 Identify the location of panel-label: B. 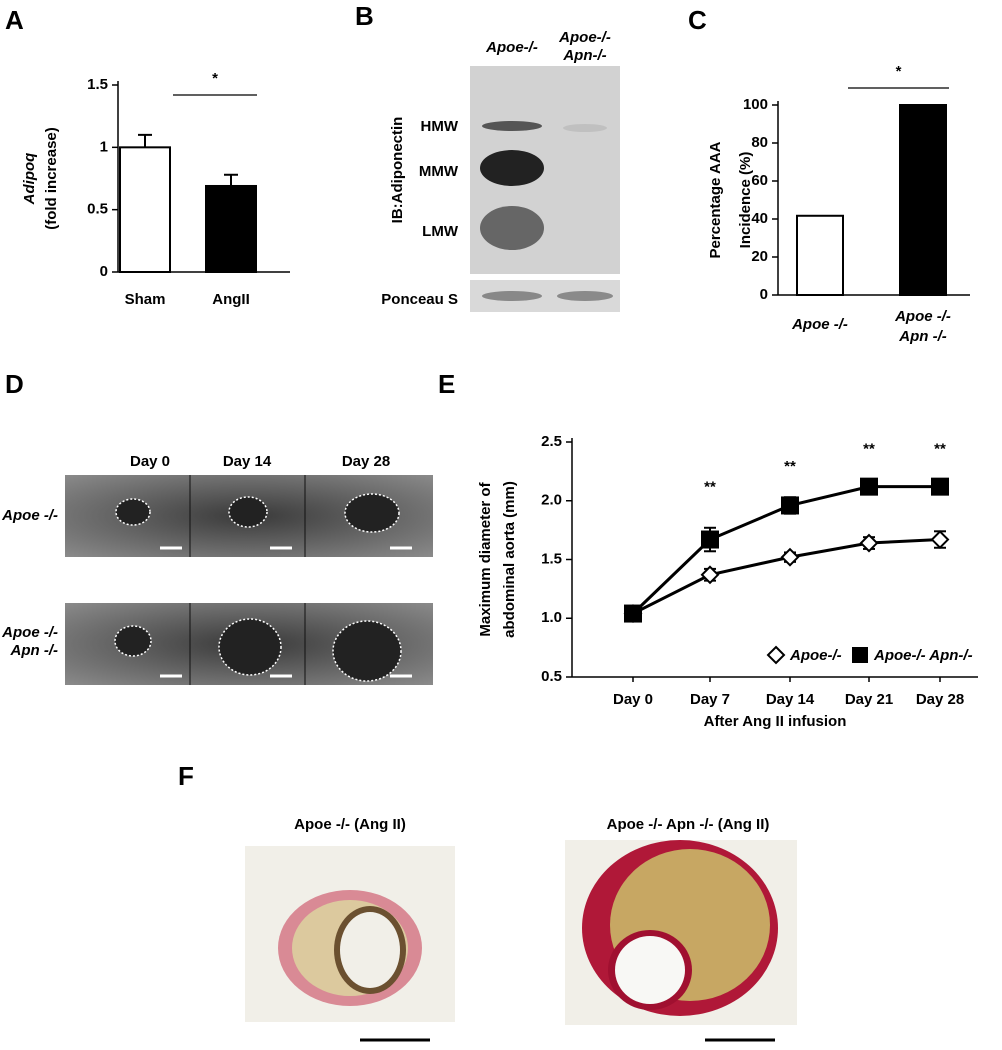
(364, 16).